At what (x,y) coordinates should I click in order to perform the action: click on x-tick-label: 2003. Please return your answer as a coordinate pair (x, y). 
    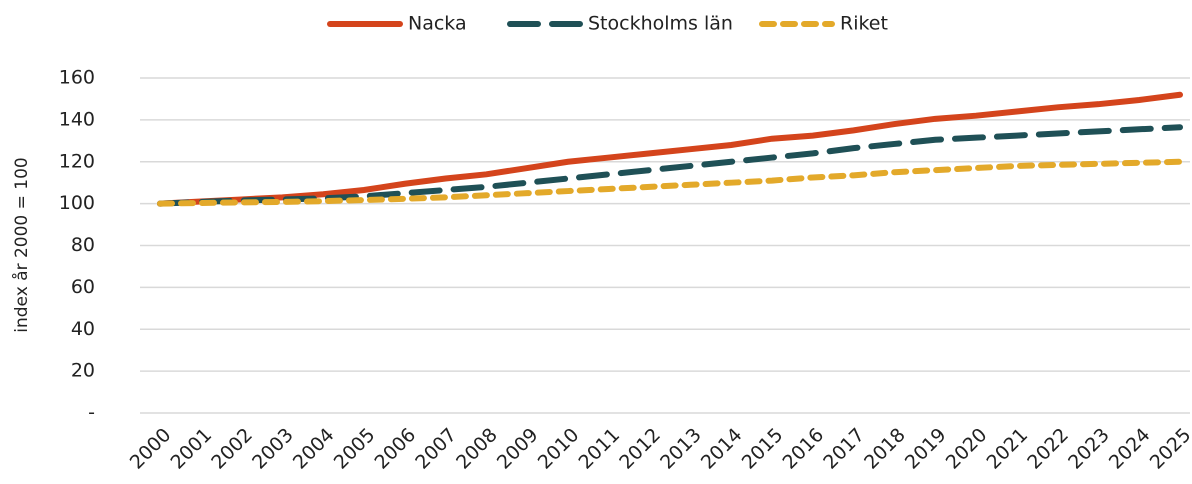
    Looking at the image, I should click on (273, 449).